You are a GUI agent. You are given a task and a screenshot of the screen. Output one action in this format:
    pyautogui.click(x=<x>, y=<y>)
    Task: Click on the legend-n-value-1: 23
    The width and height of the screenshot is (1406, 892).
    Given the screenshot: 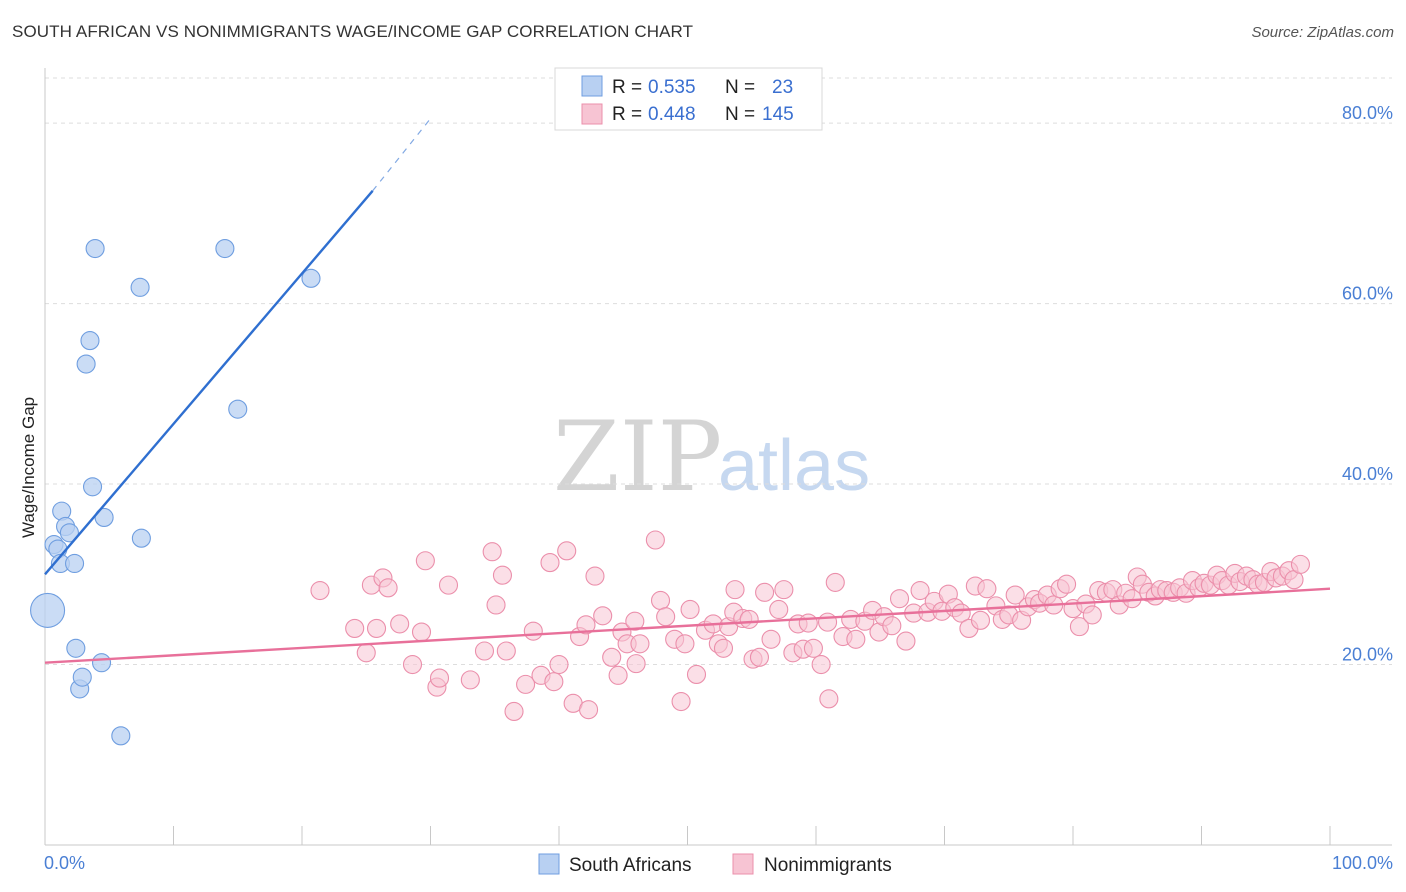 What is the action you would take?
    pyautogui.click(x=782, y=87)
    